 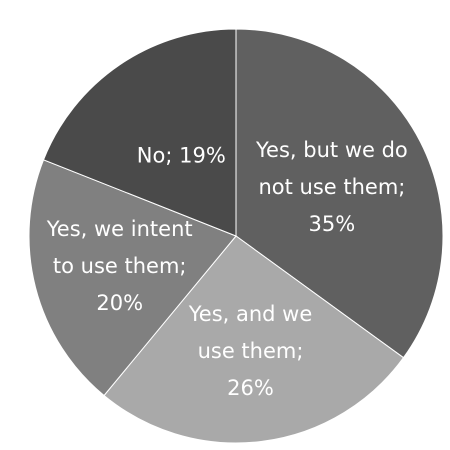 I want to click on slice-label-line: use them;, so click(x=251, y=351).